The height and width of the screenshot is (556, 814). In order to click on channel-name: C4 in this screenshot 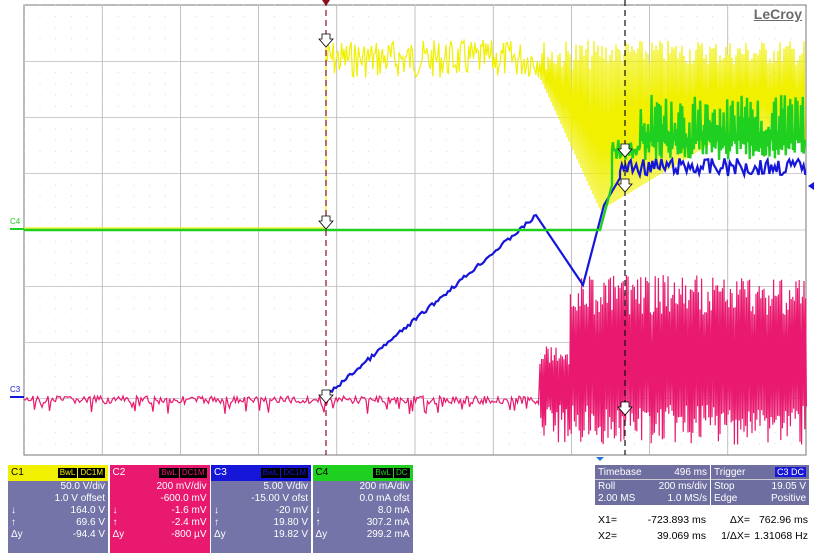, I will do `click(322, 473)`.